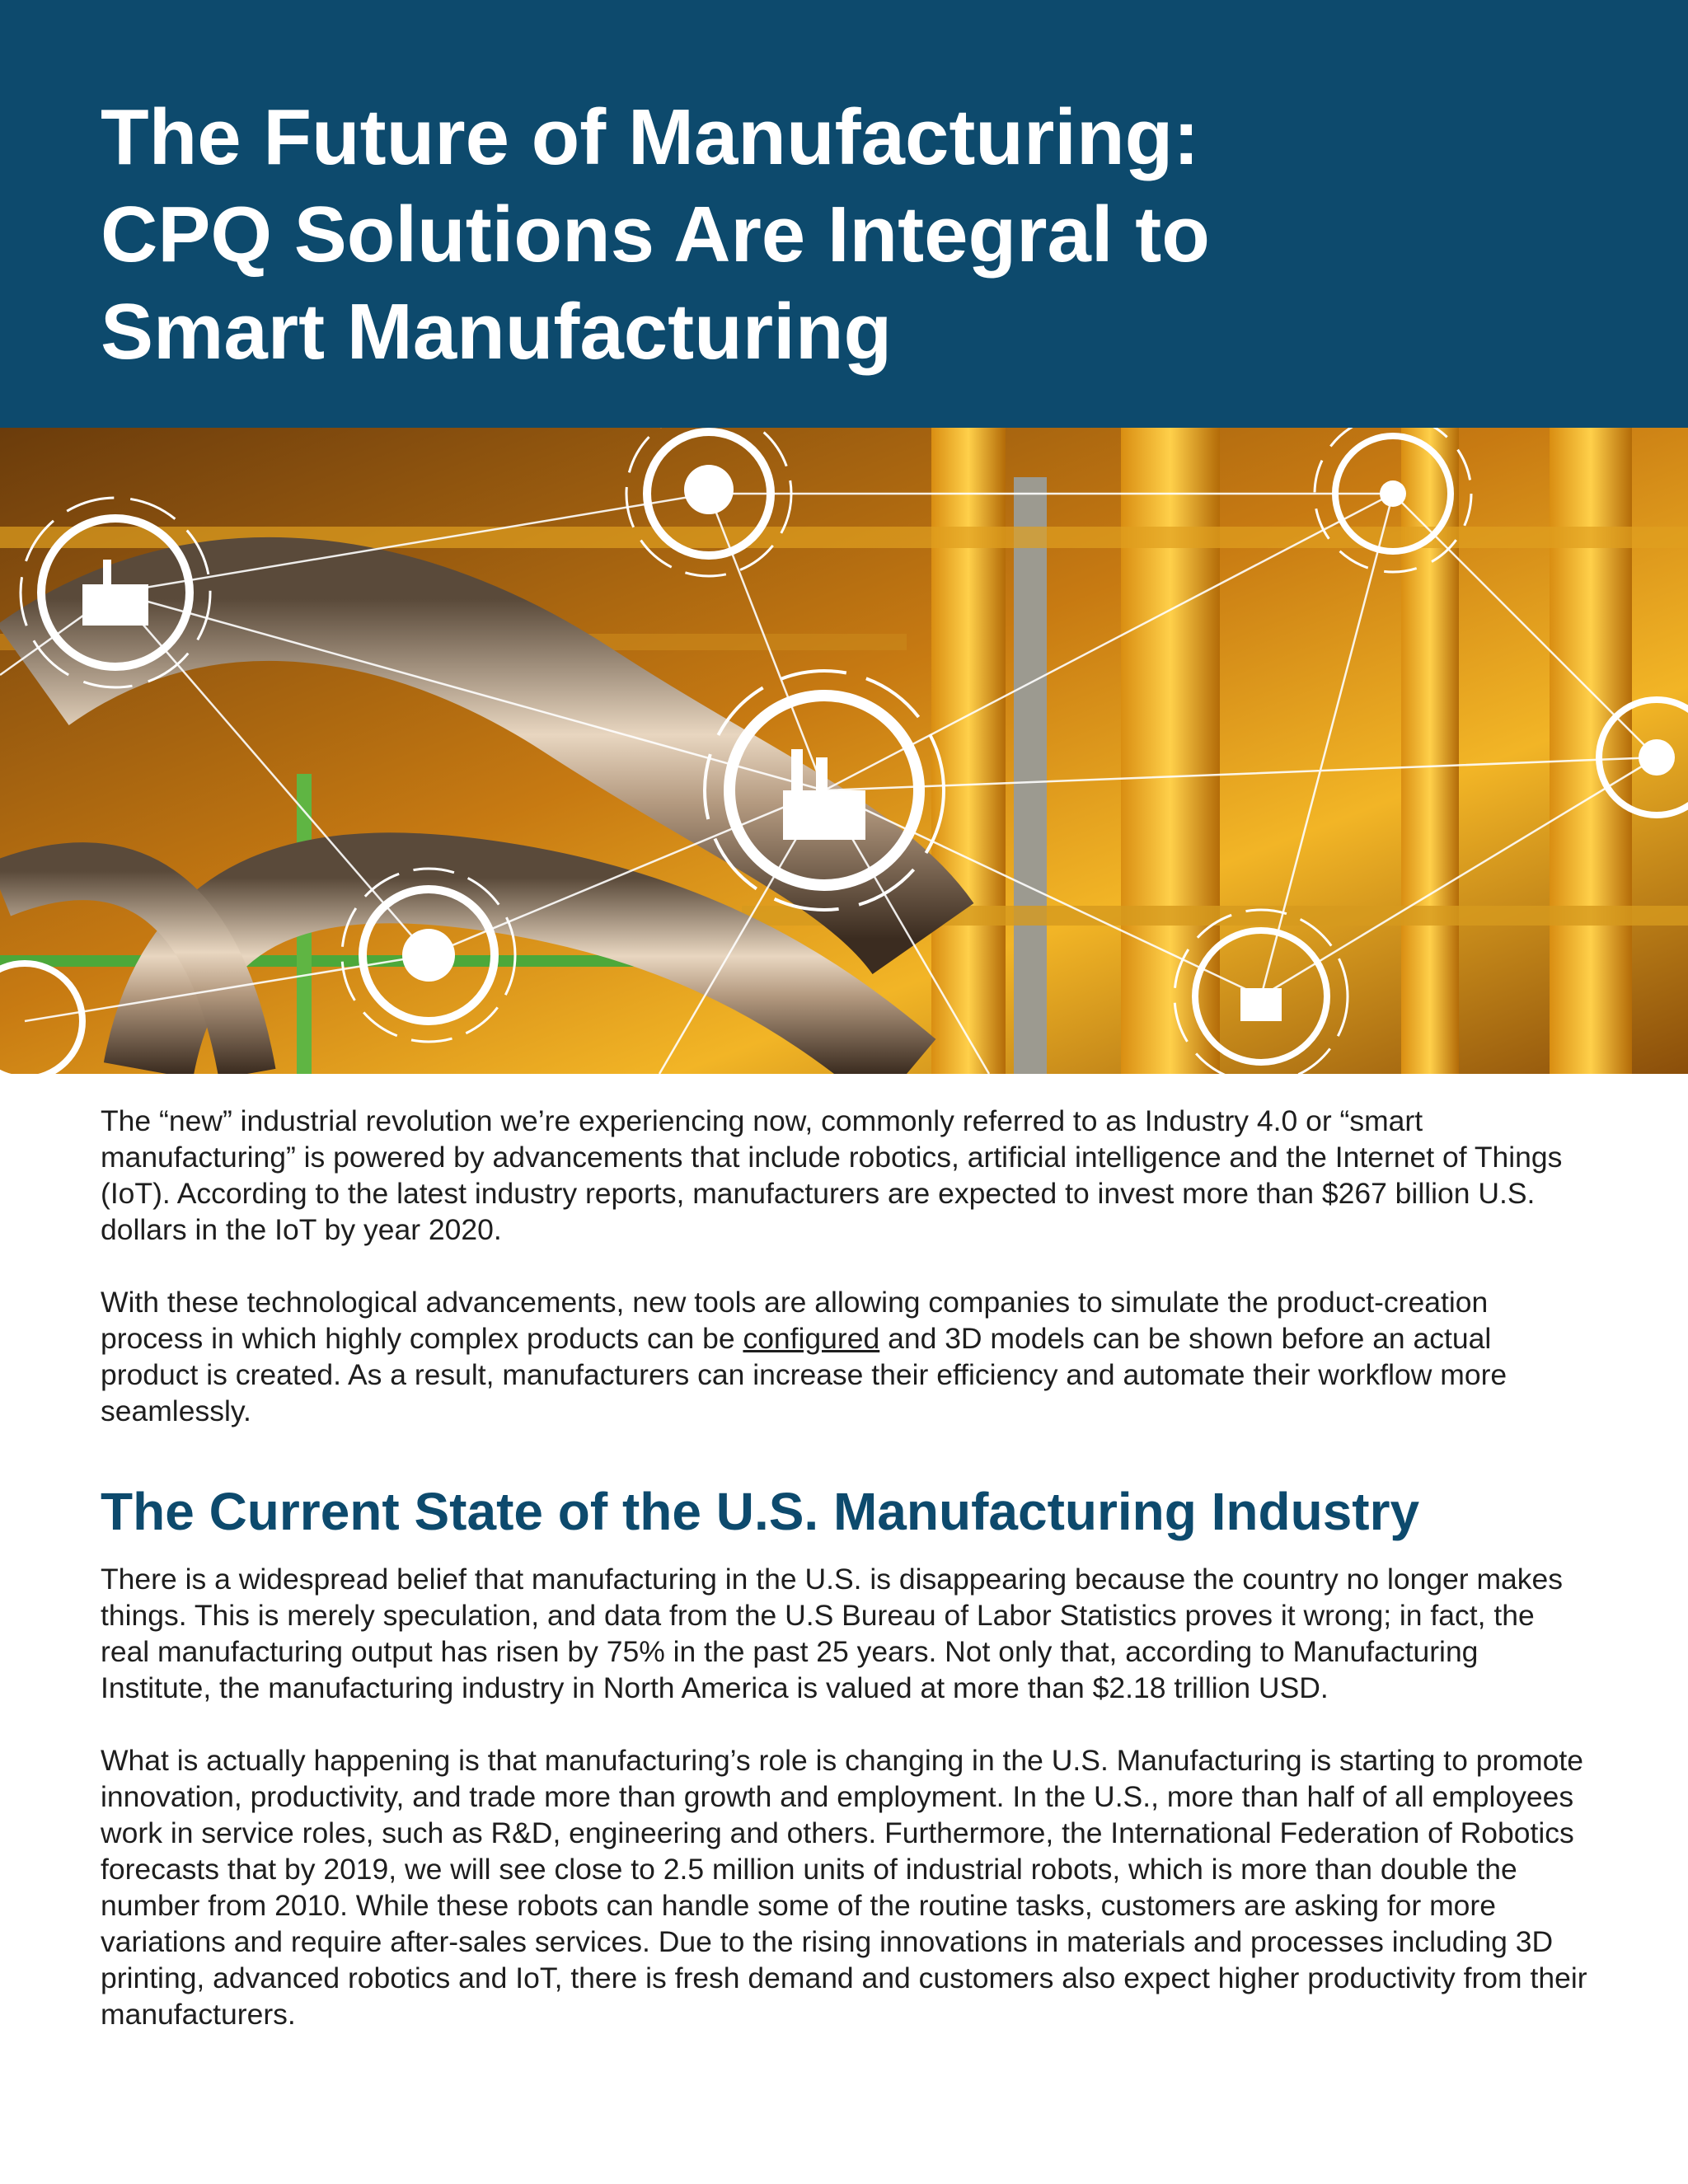  Describe the element at coordinates (655, 234) in the screenshot. I see `title-line: CPQ Solutions Are Integral to` at that location.